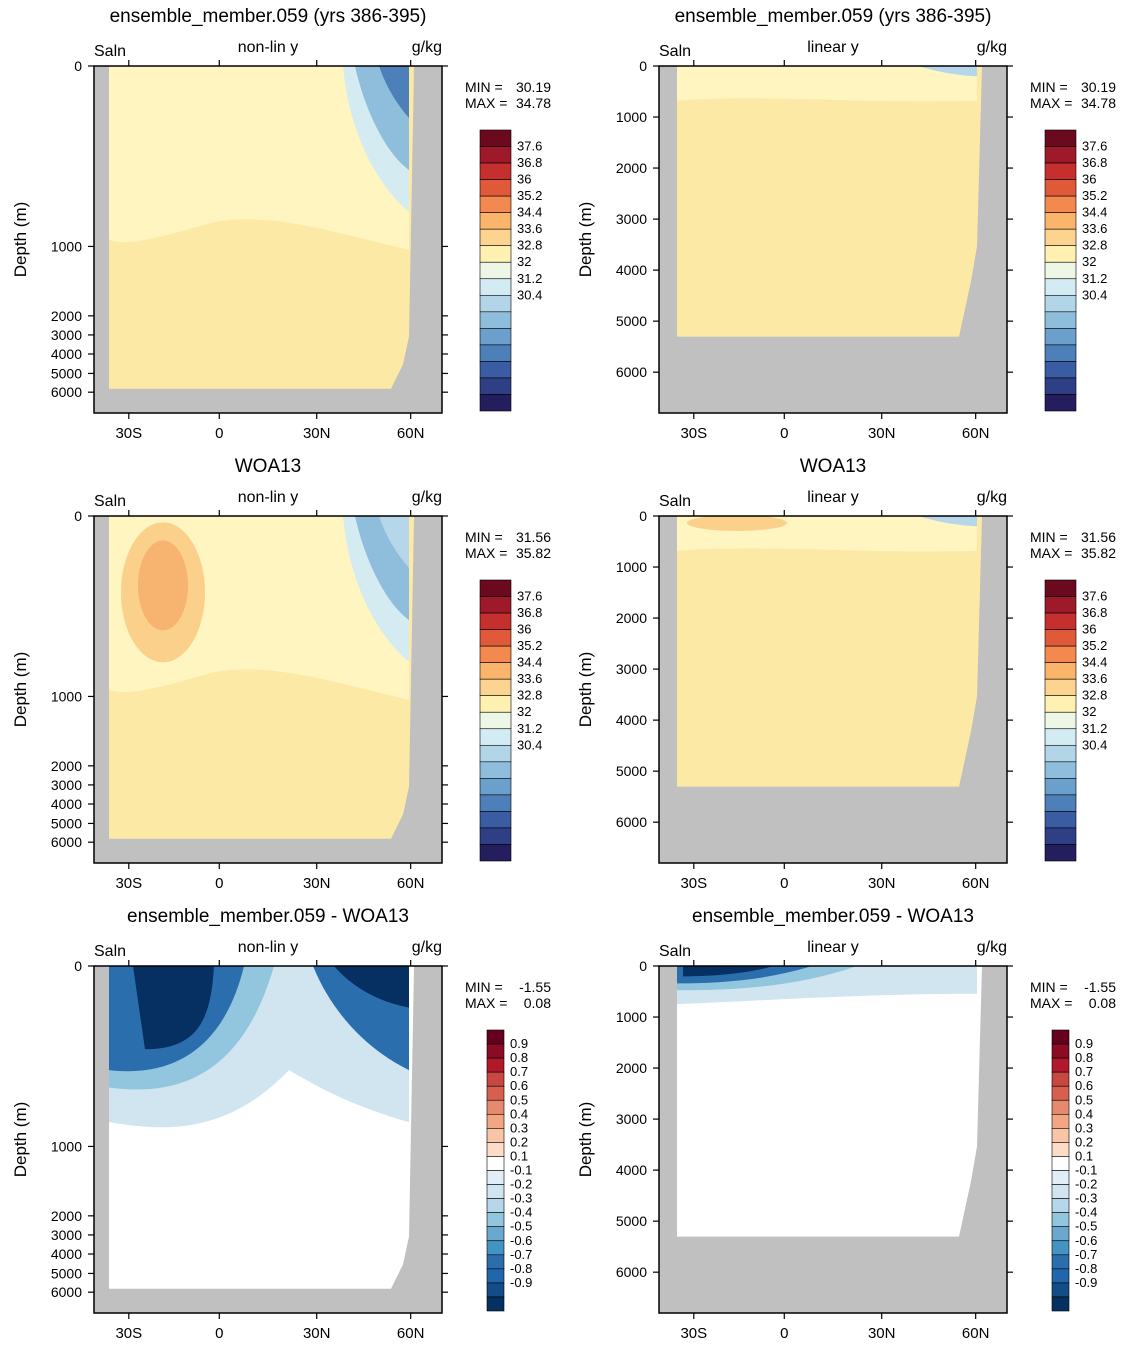  Describe the element at coordinates (1049, 987) in the screenshot. I see `min-label: MIN =` at that location.